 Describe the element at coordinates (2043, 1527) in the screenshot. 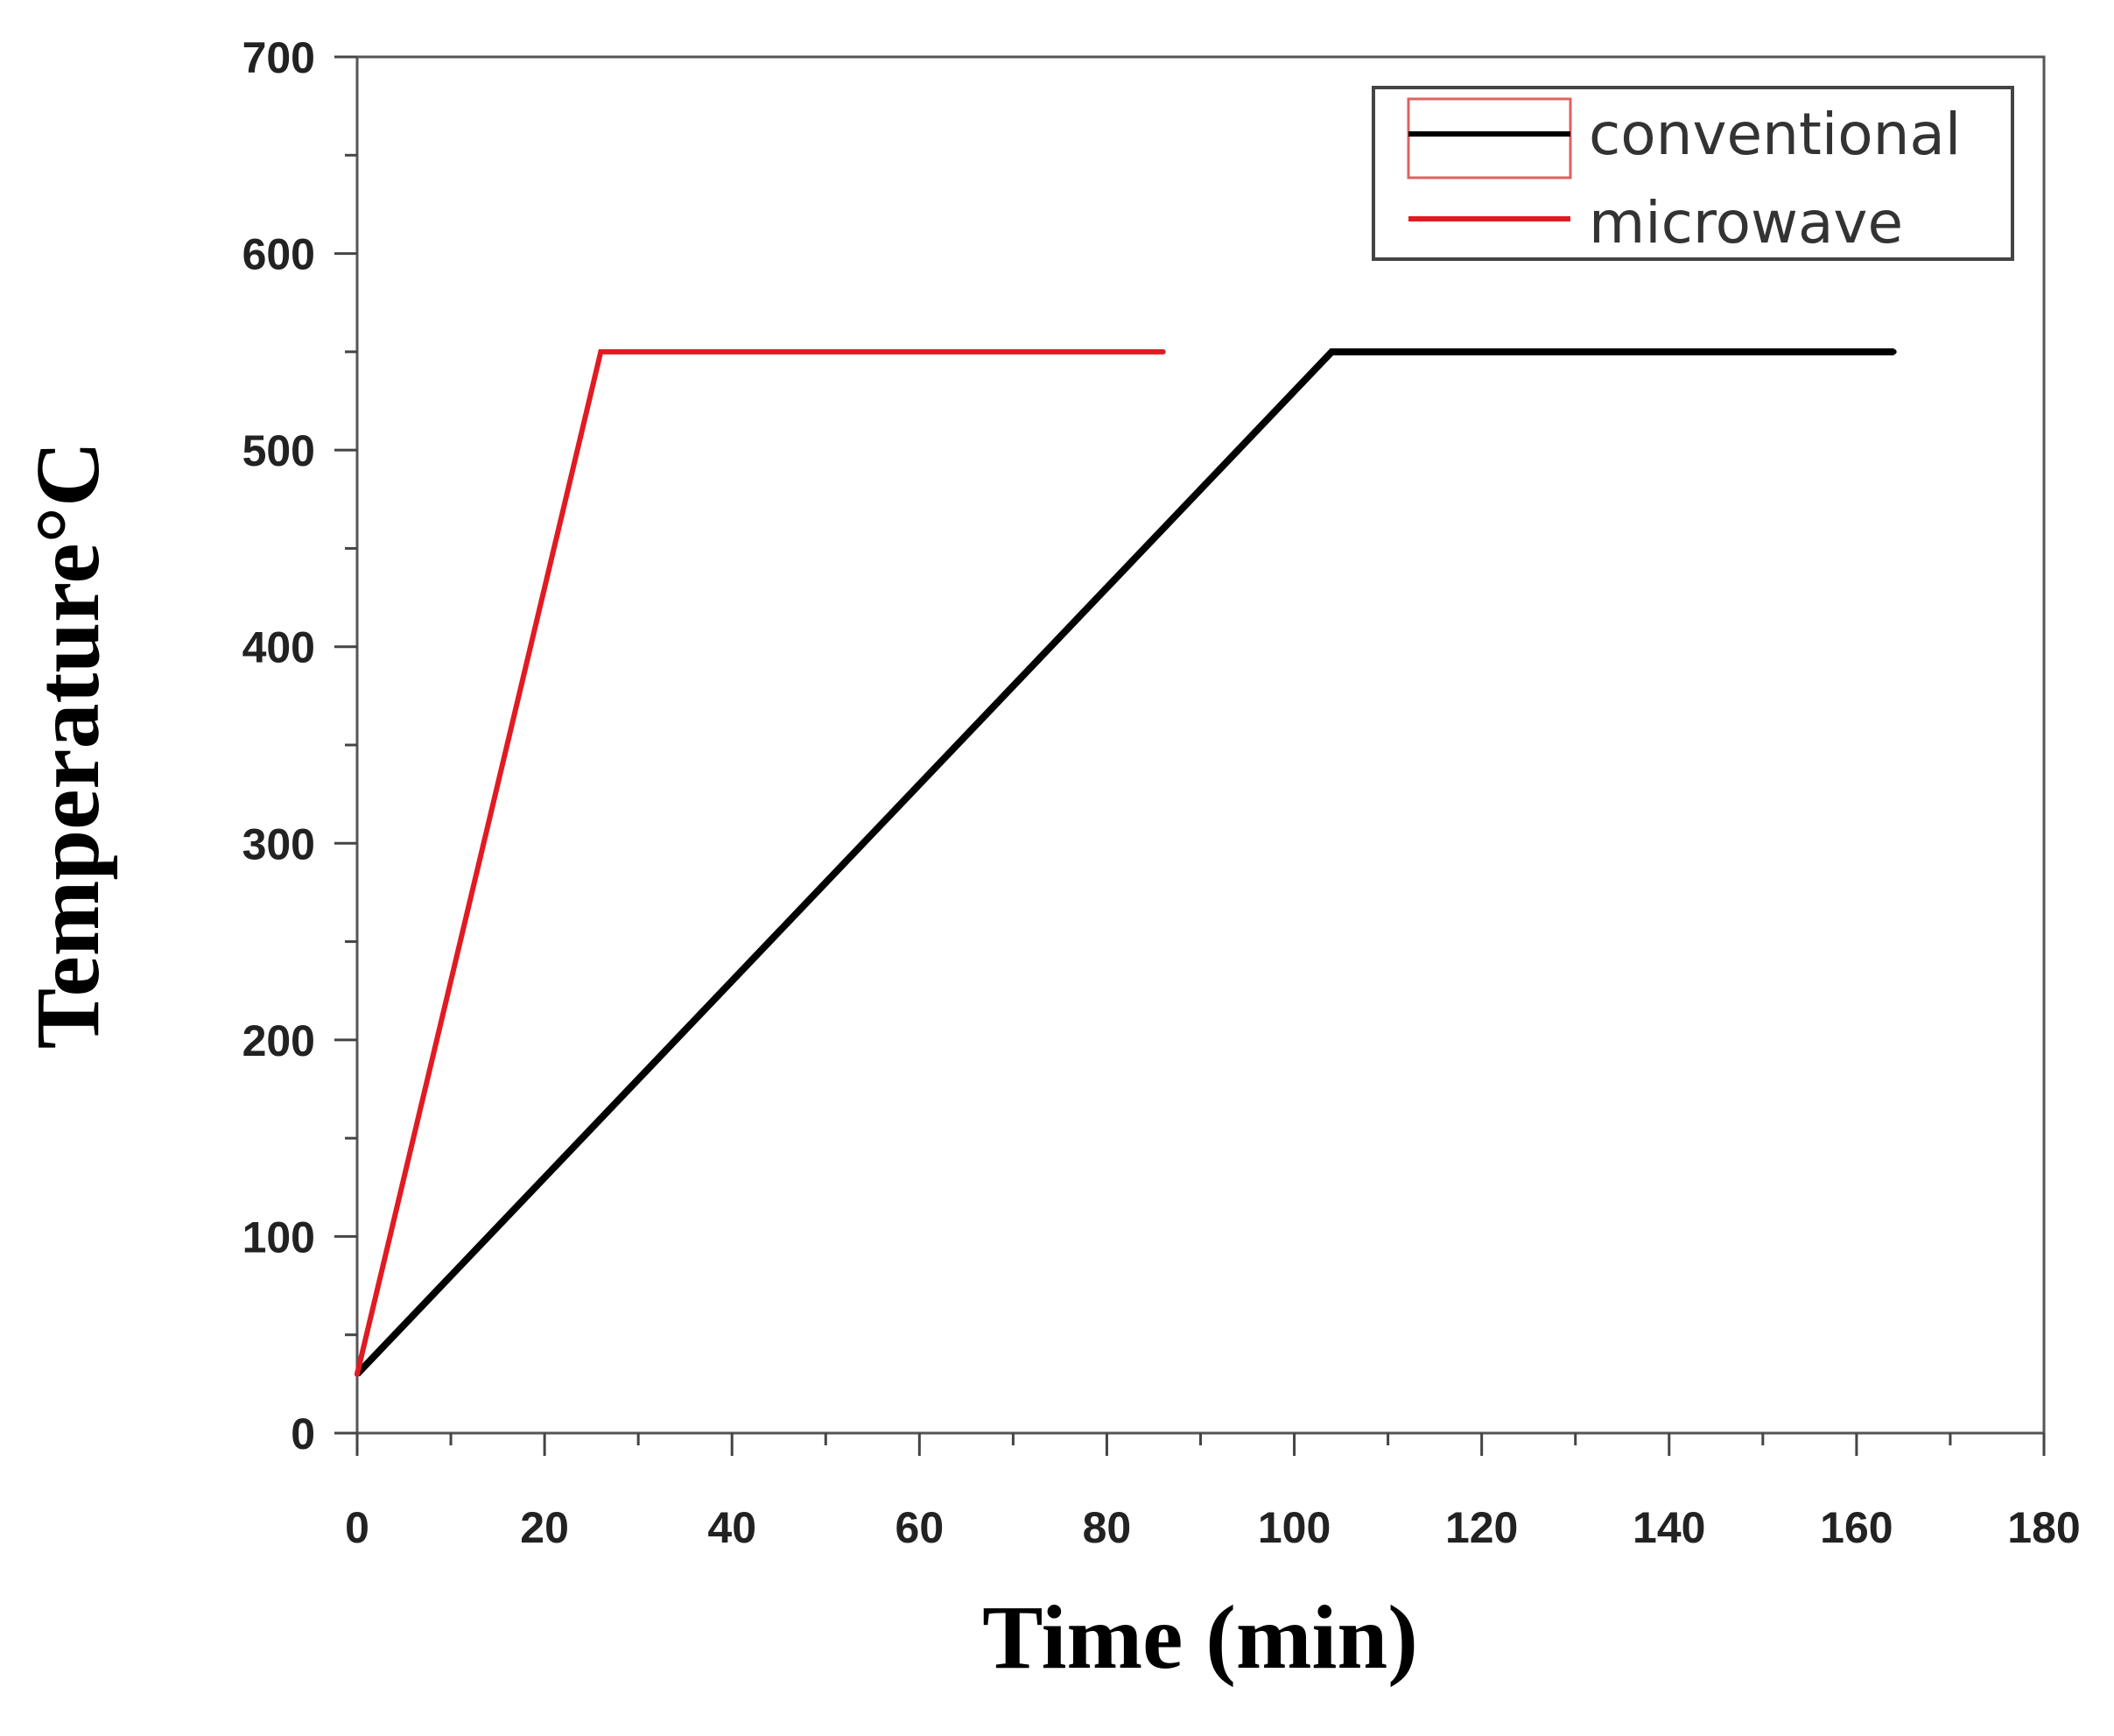

I see `x-tick-label: 180` at that location.